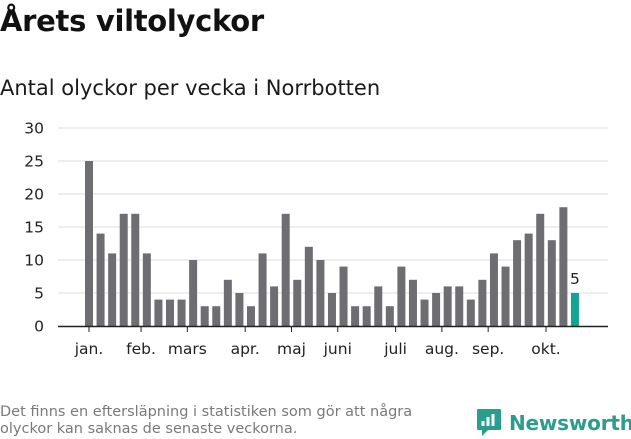 The width and height of the screenshot is (631, 439). Describe the element at coordinates (89, 349) in the screenshot. I see `x-tick-label-month: jan.` at that location.